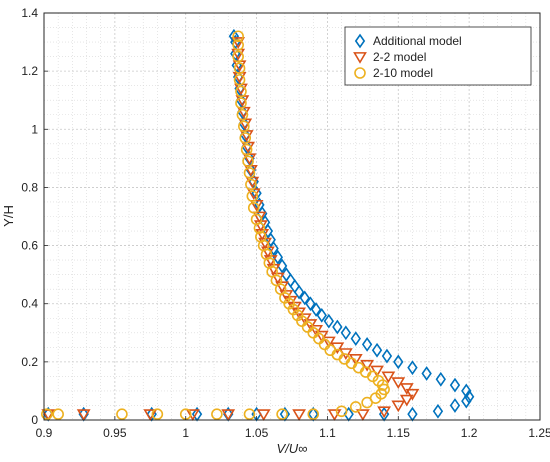 The image size is (550, 462). I want to click on x-tick-label: 1.05, so click(257, 433).